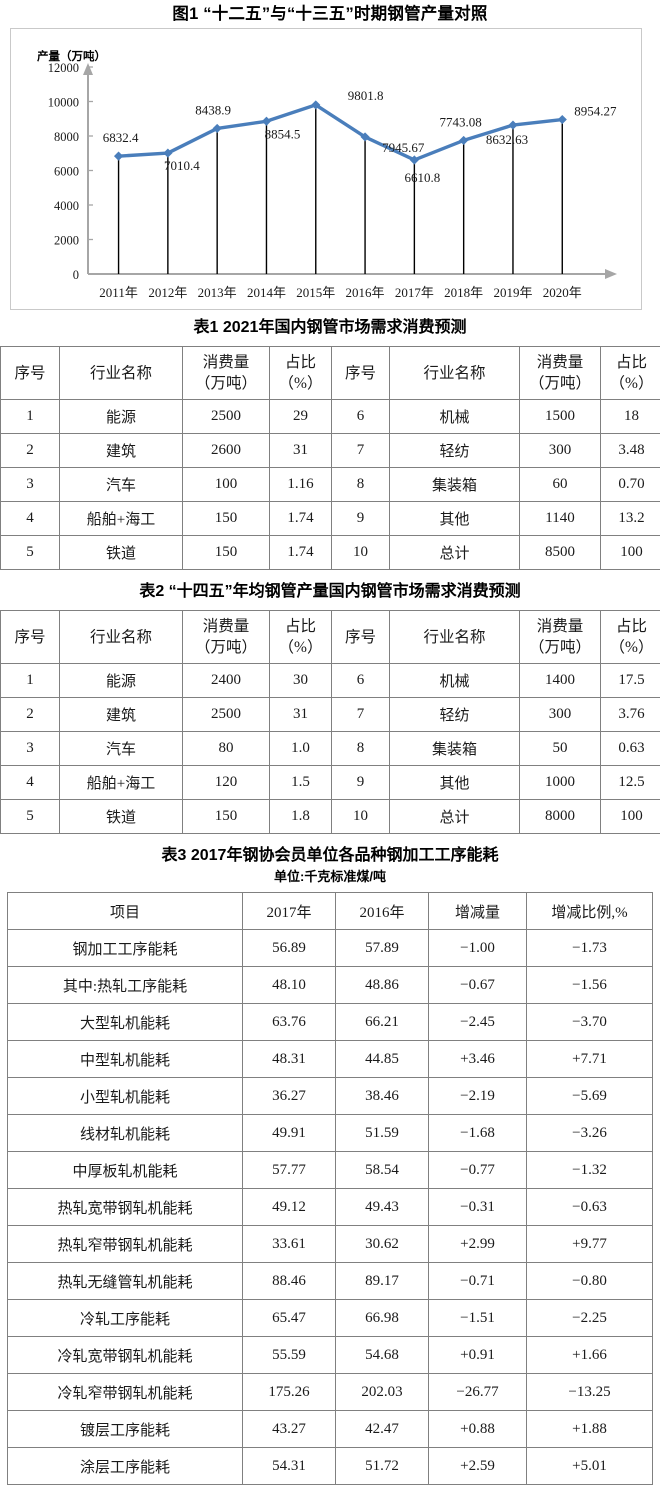  I want to click on chart-x-tick-label: 2019年, so click(512, 292).